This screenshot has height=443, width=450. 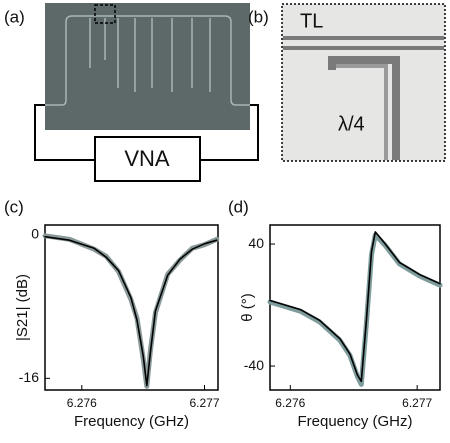 I want to click on panel-label: (b), so click(x=258, y=16).